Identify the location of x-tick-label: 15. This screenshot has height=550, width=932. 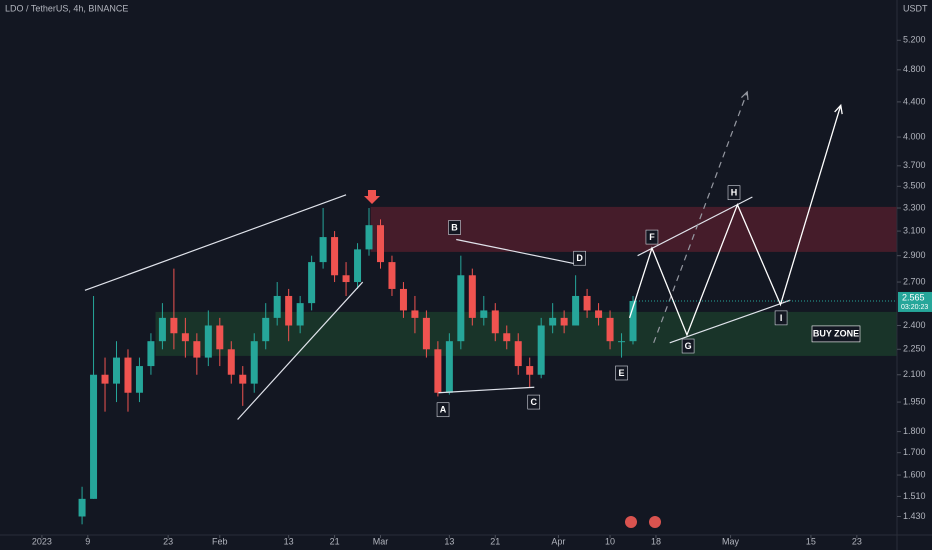
(811, 541).